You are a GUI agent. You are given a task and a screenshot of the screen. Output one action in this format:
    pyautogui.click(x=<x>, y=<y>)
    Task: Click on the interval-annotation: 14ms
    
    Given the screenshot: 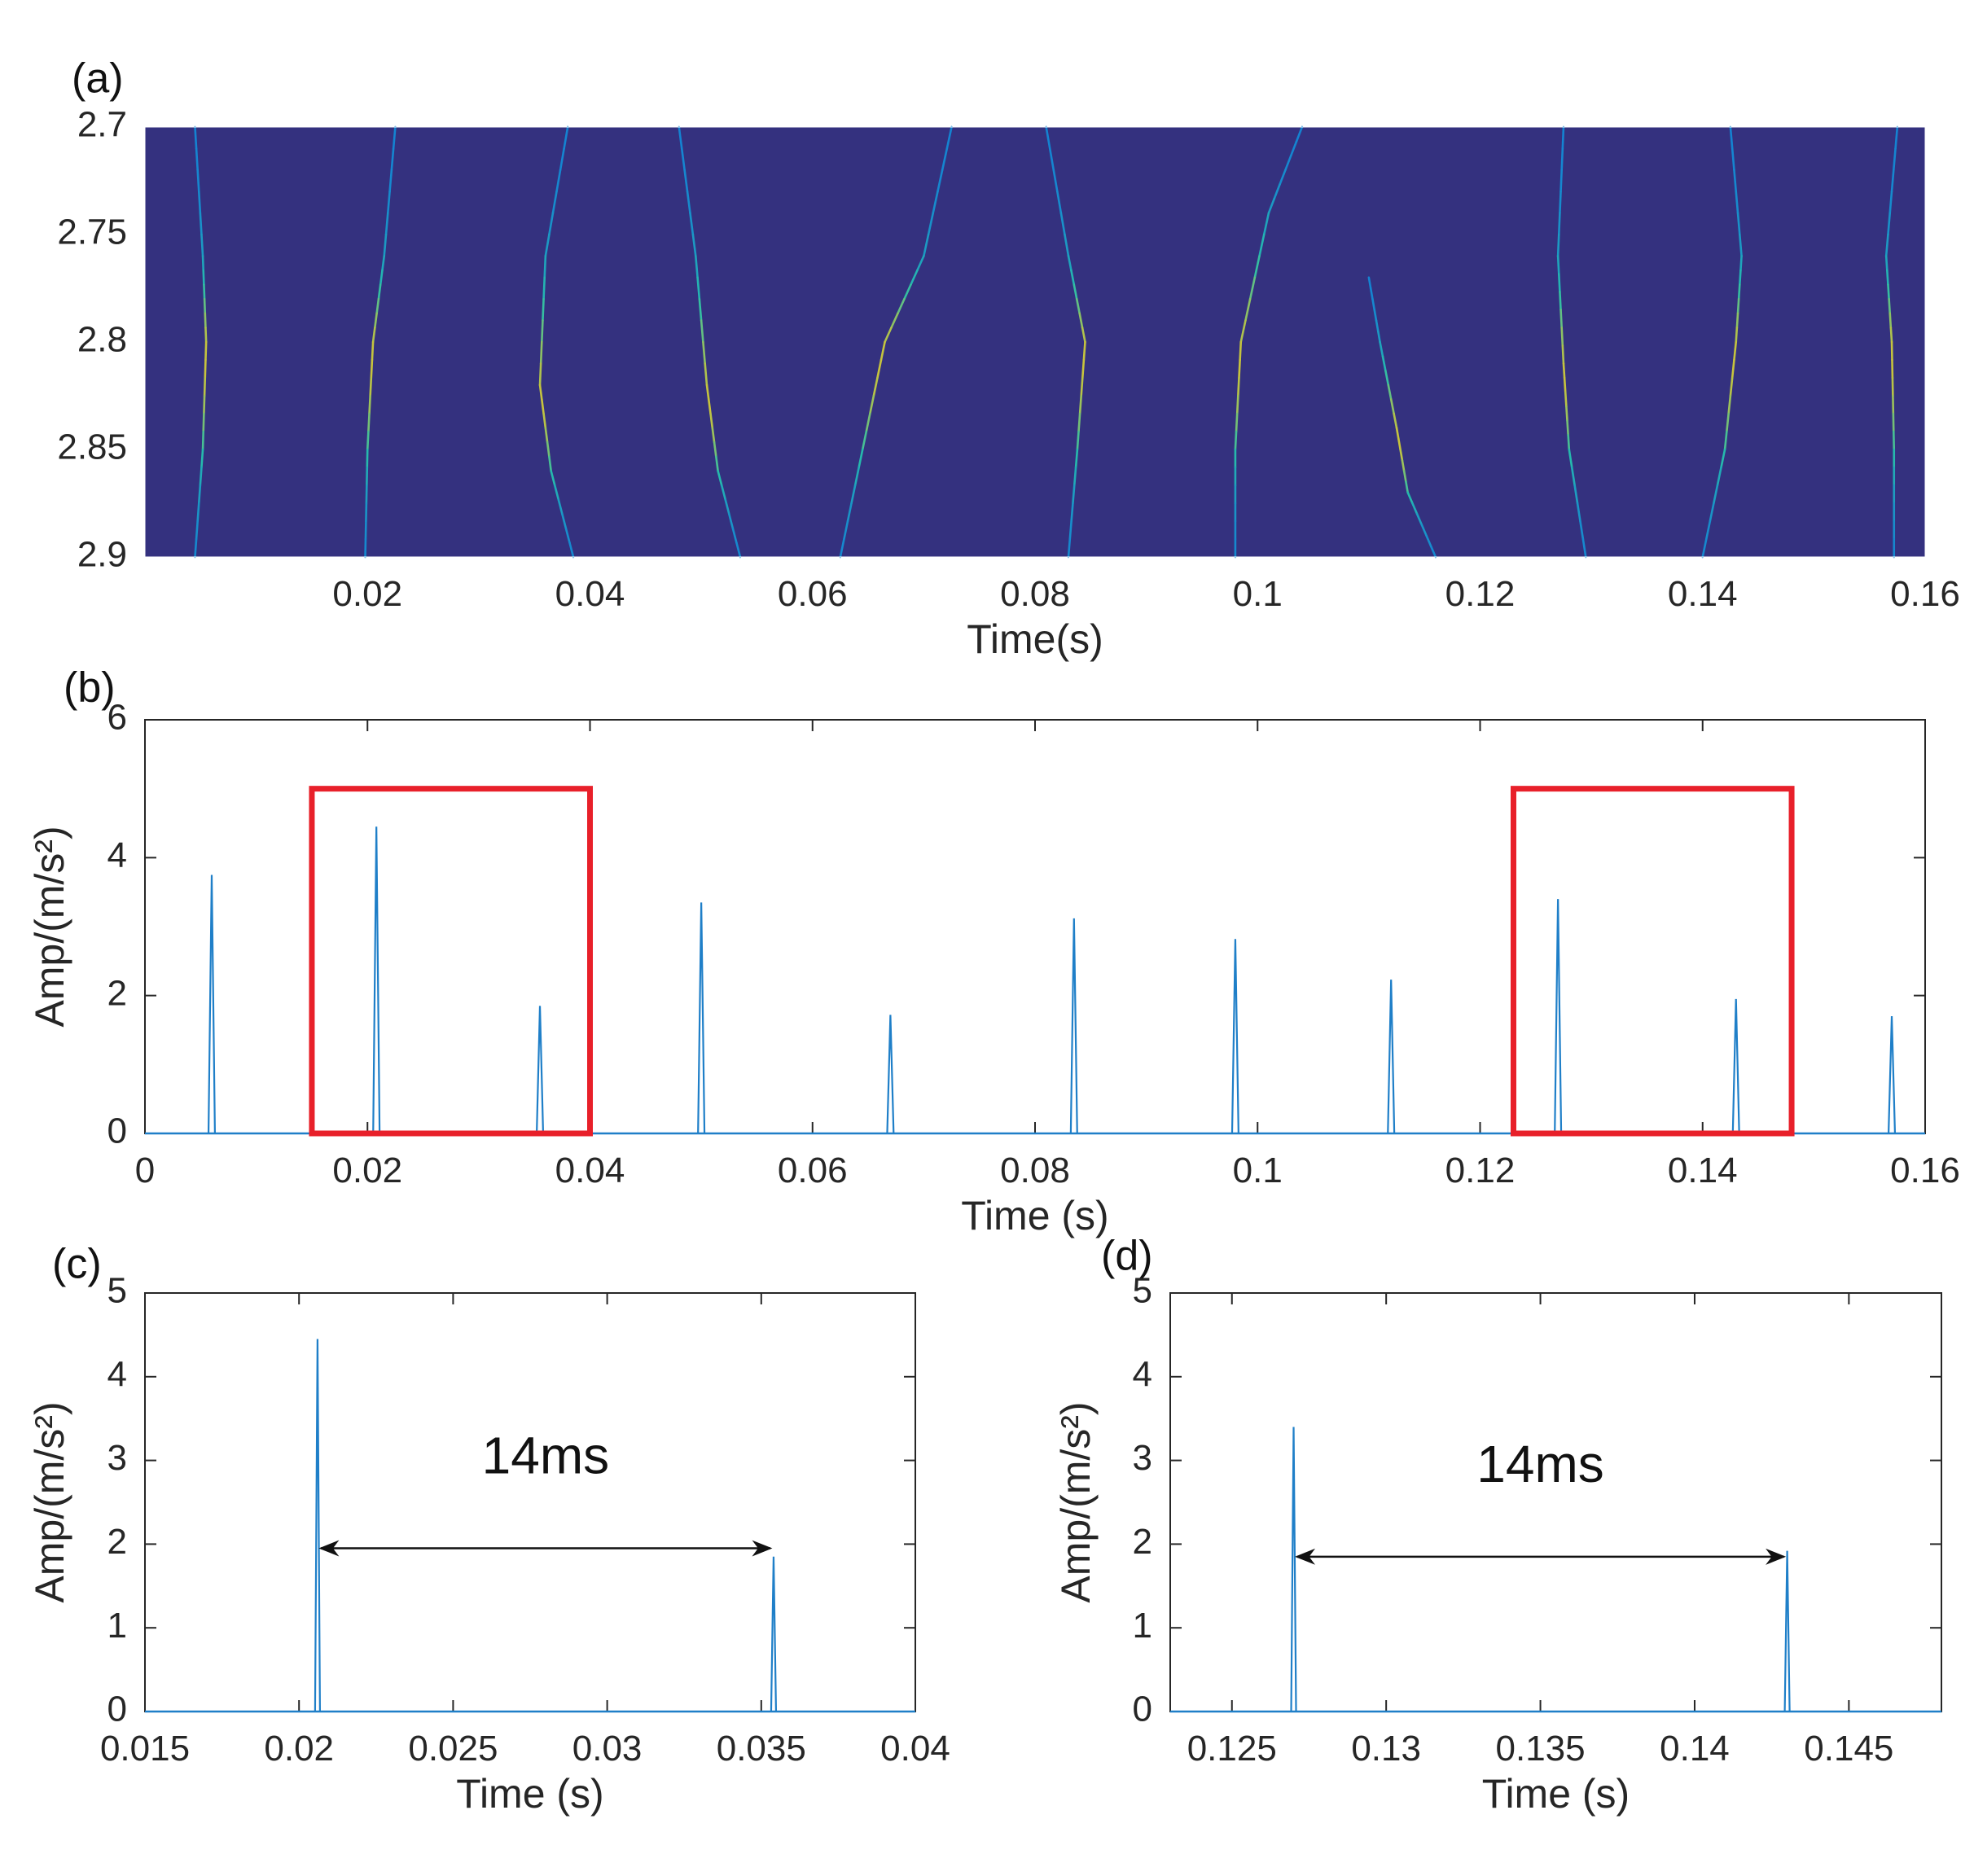 What is the action you would take?
    pyautogui.click(x=546, y=1456)
    